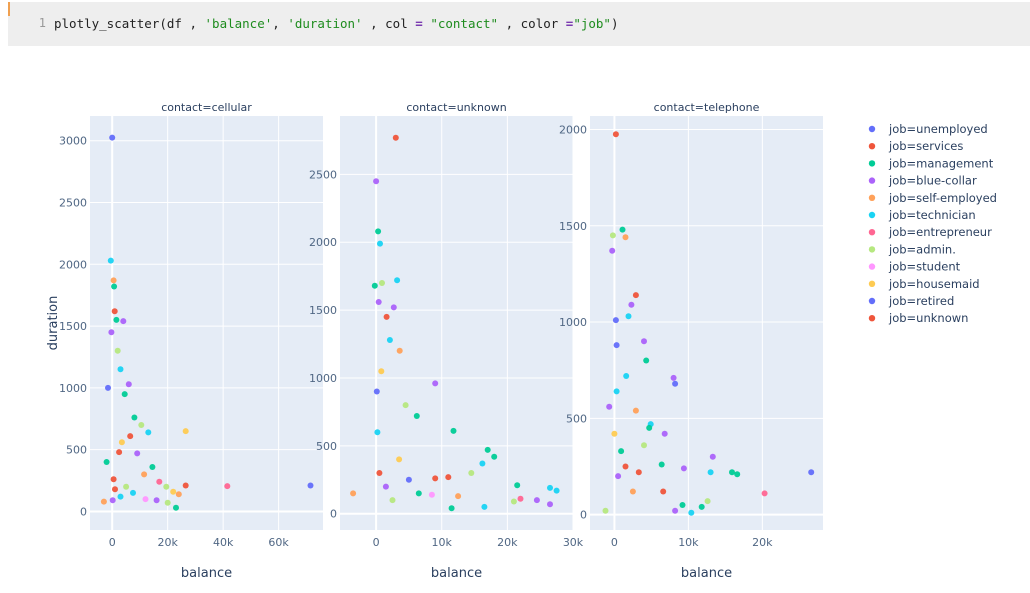 This screenshot has height=593, width=1030. Describe the element at coordinates (323, 174) in the screenshot. I see `y-tick-label: 2500` at that location.